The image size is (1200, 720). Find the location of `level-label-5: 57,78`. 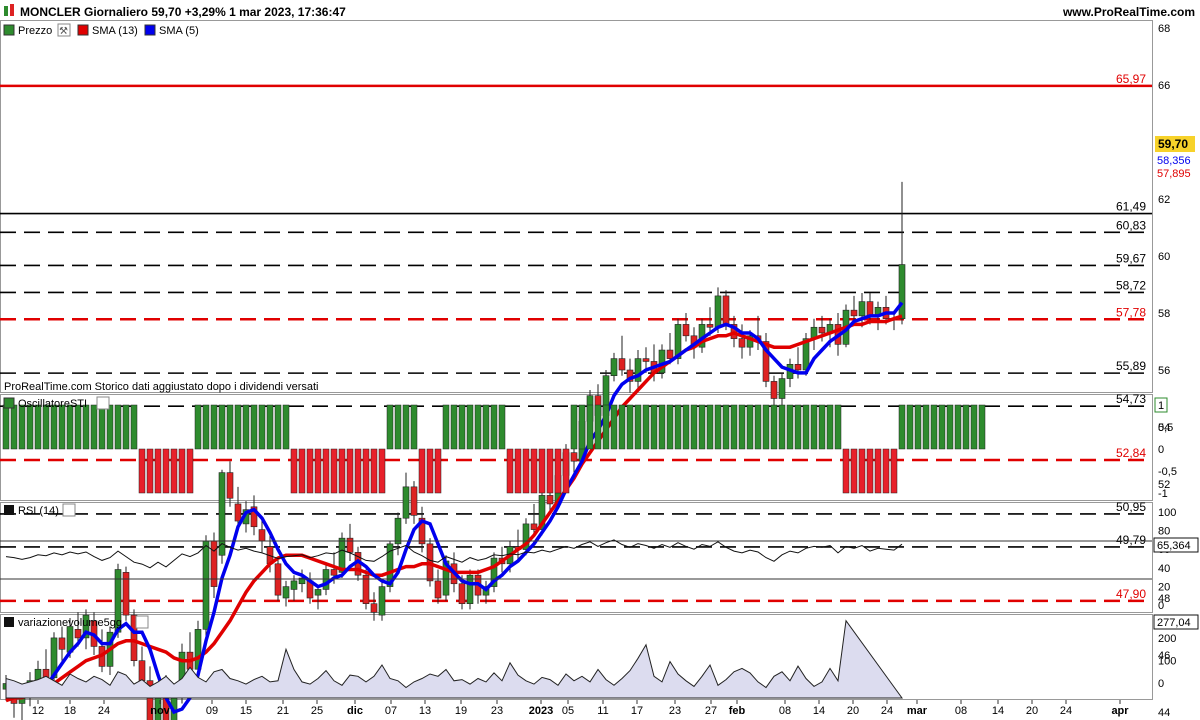

level-label-5: 57,78 is located at coordinates (1131, 312).